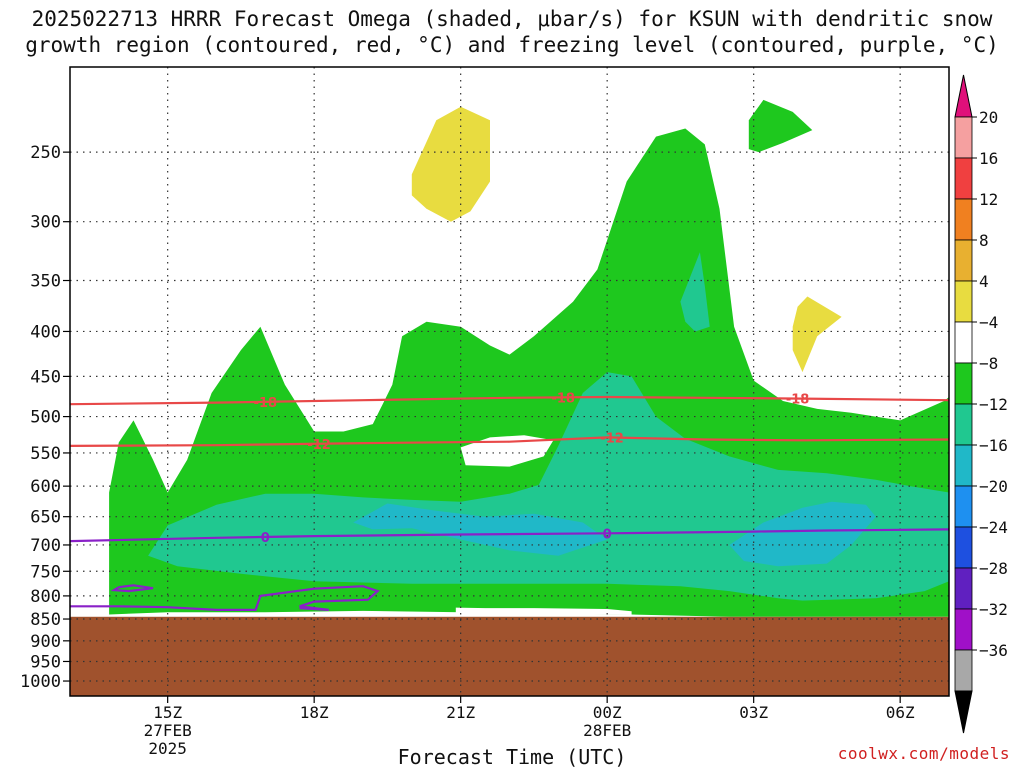 This screenshot has width=1024, height=769. What do you see at coordinates (612, 438) in the screenshot?
I see `dgz-minus12-label-1: -12` at bounding box center [612, 438].